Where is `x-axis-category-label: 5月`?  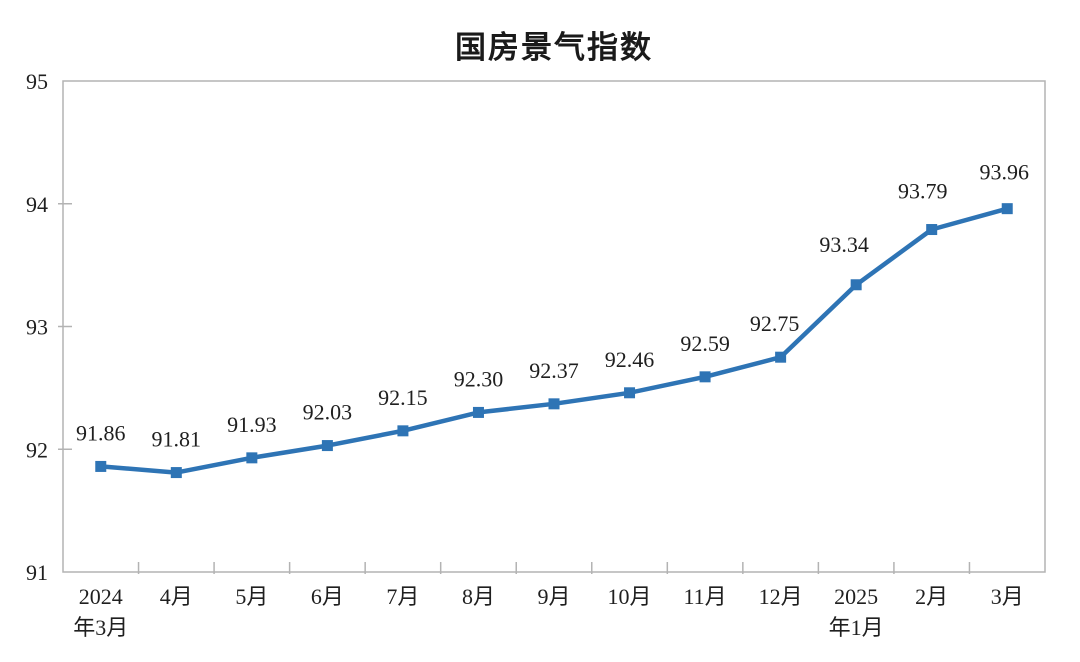
x-axis-category-label: 5月 is located at coordinates (251, 596).